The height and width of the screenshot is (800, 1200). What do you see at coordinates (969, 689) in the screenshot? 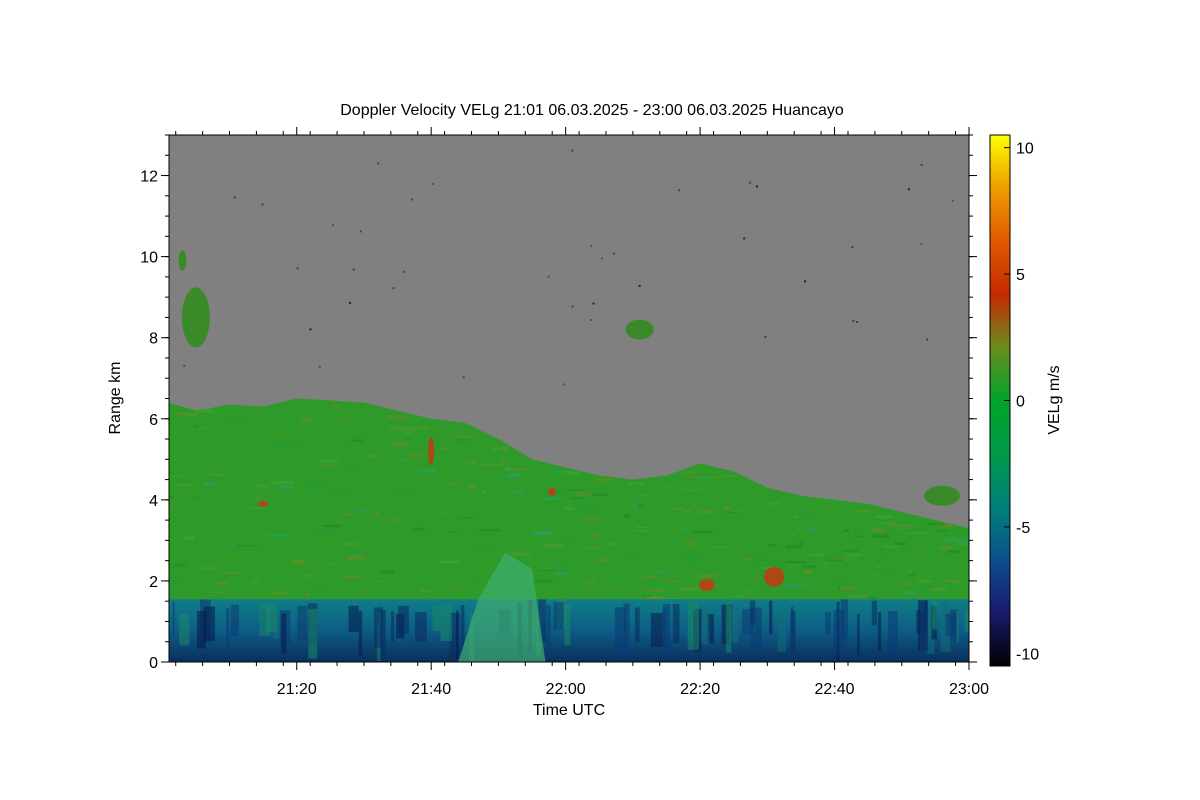
I see `x-tick-label: 23:00` at bounding box center [969, 689].